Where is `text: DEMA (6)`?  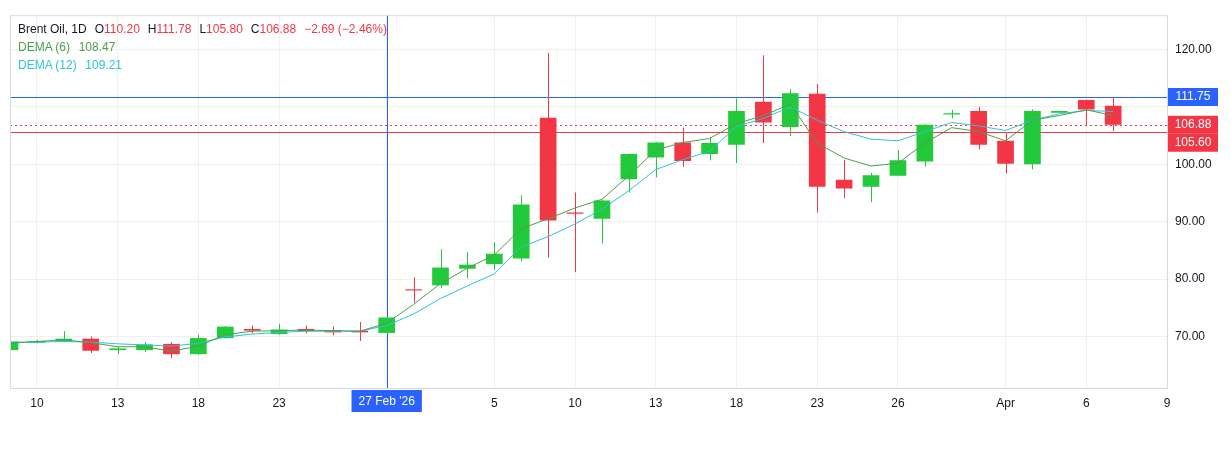
text: DEMA (6) is located at coordinates (44, 46).